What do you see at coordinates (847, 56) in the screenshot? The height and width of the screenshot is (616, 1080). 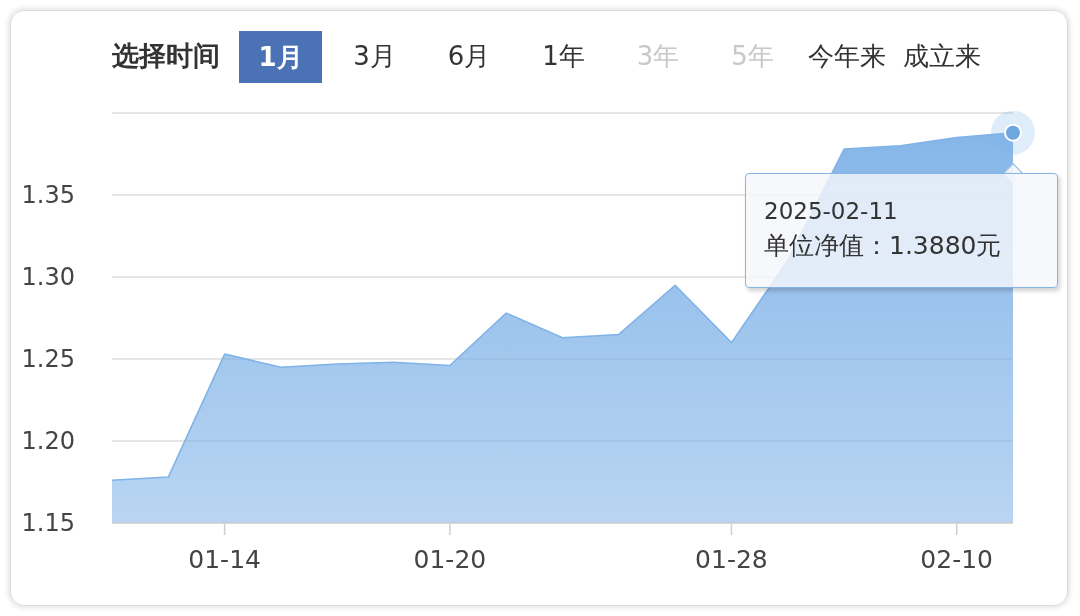 I see `text: 今年来` at bounding box center [847, 56].